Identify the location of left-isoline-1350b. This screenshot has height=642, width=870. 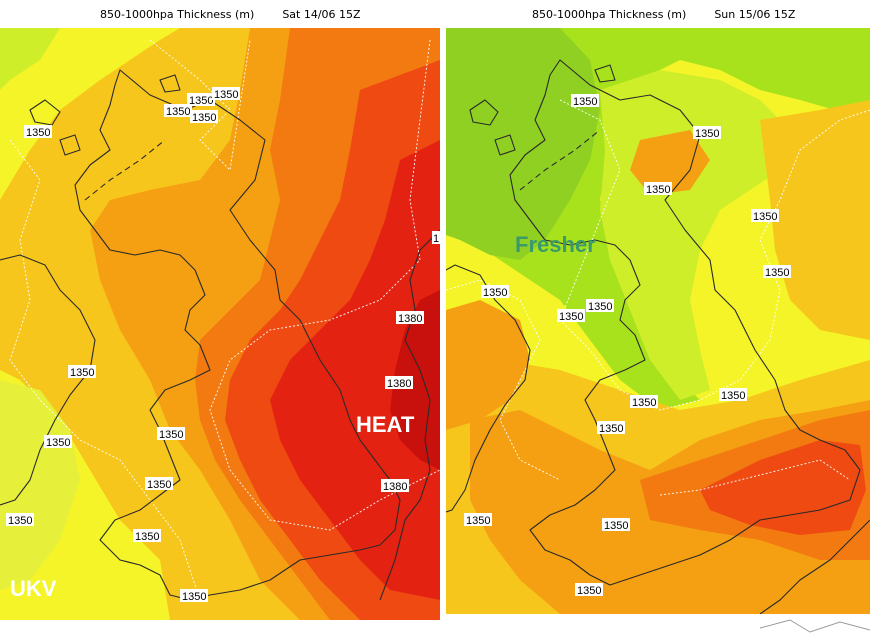
(200, 105).